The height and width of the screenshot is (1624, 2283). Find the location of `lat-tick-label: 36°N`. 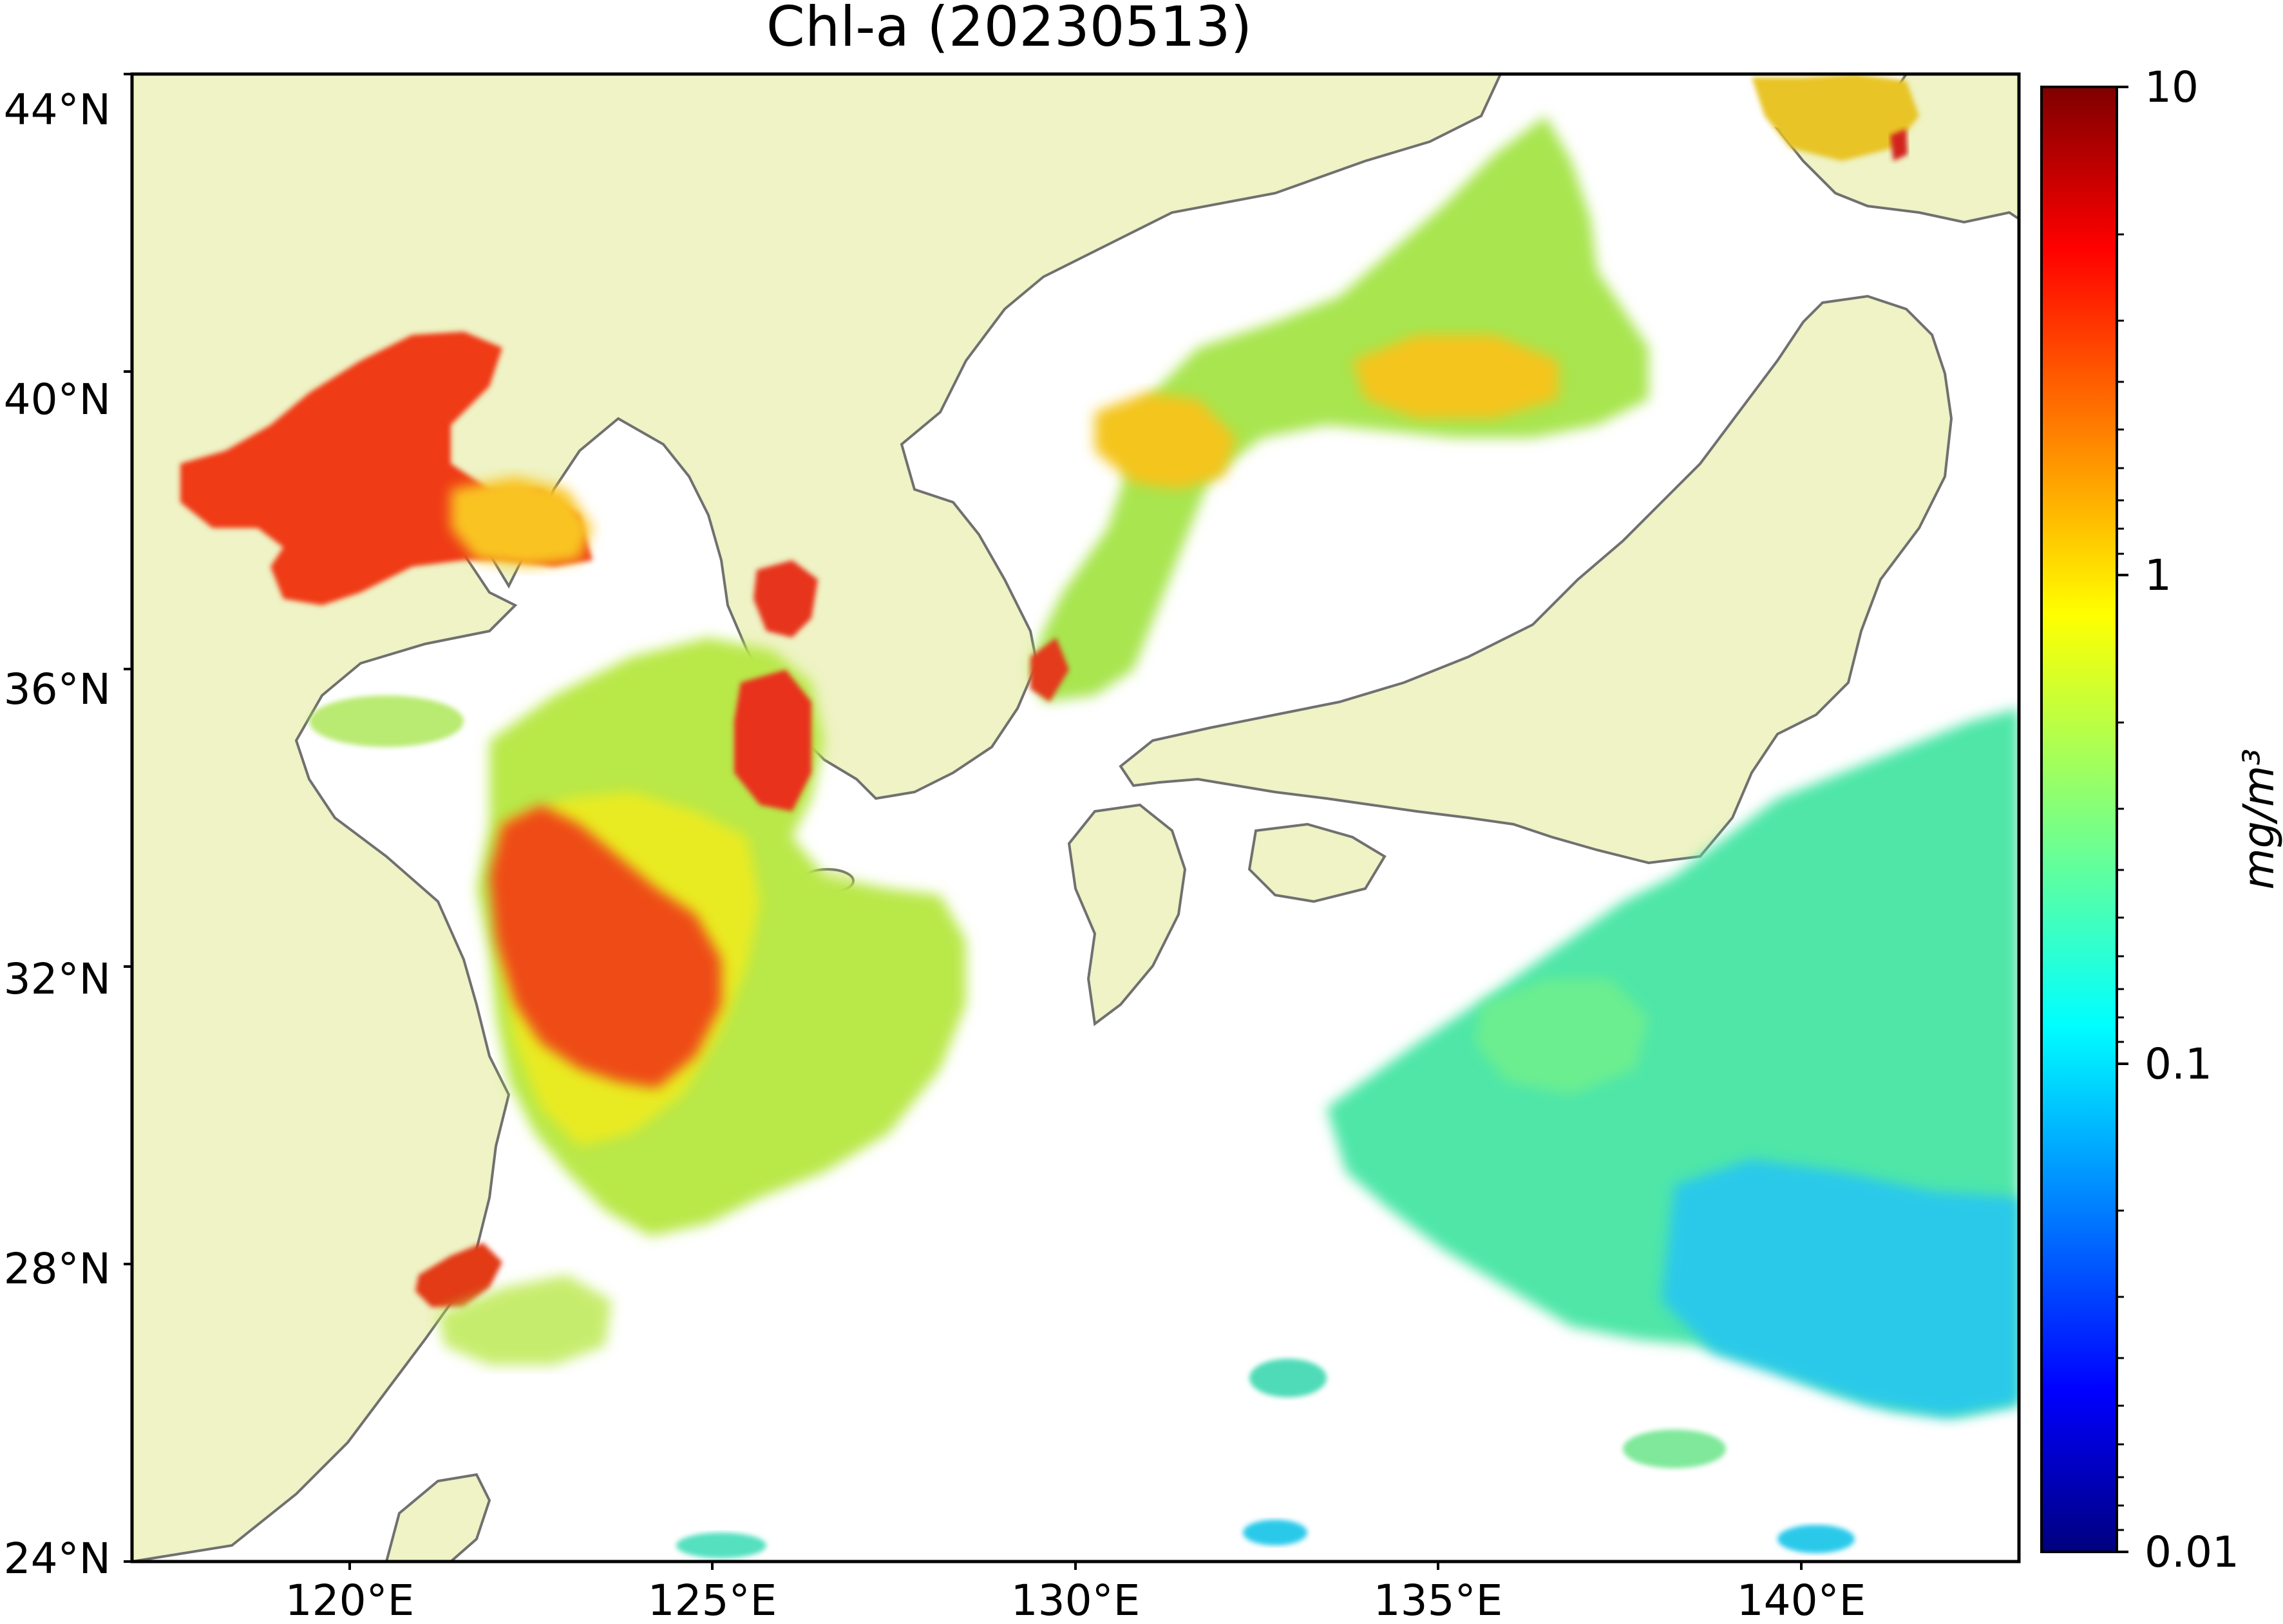

lat-tick-label: 36°N is located at coordinates (57, 690).